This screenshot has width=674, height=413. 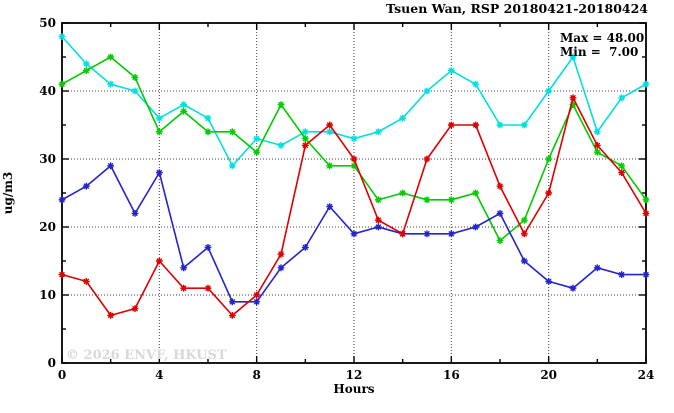 What do you see at coordinates (256, 375) in the screenshot?
I see `x-tick-label: 8` at bounding box center [256, 375].